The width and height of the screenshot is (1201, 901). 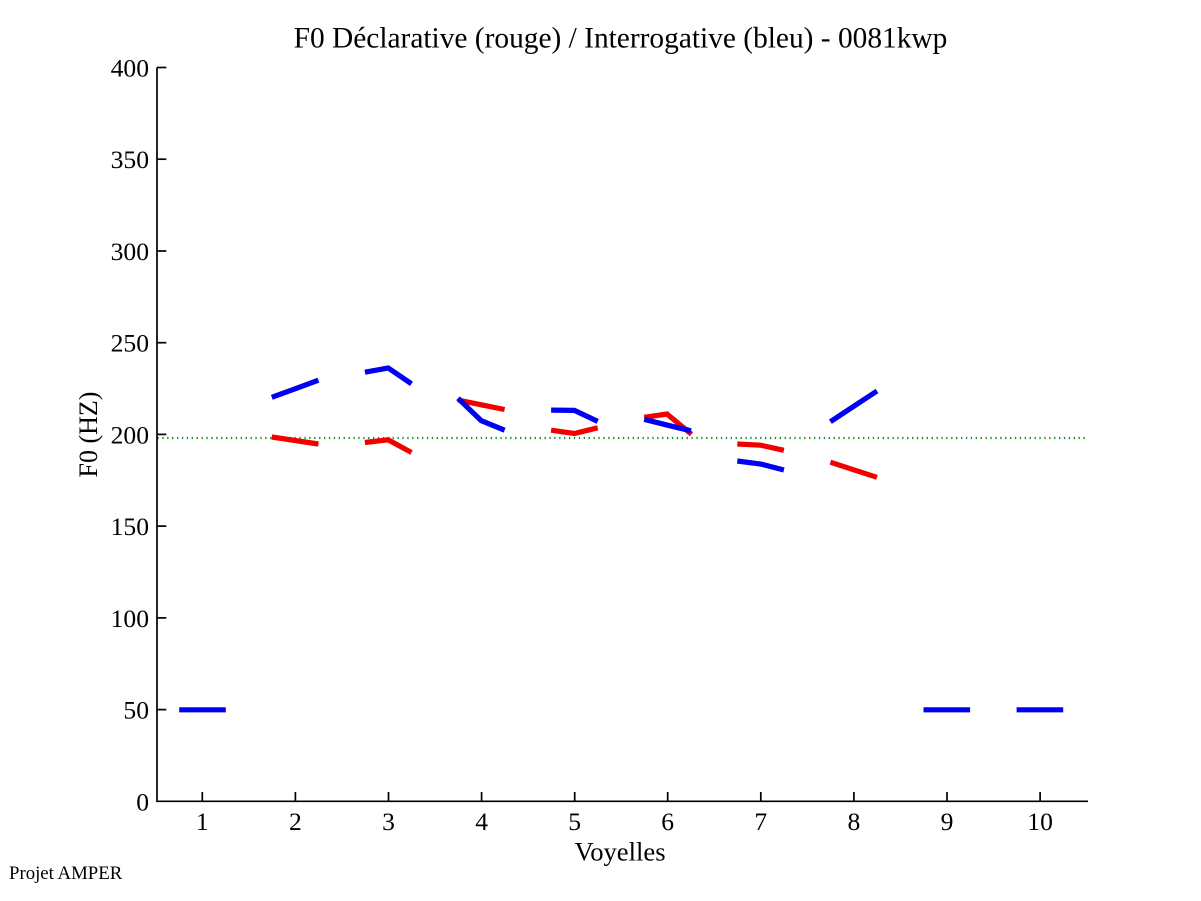 I want to click on svg-text: 100, so click(x=130, y=618).